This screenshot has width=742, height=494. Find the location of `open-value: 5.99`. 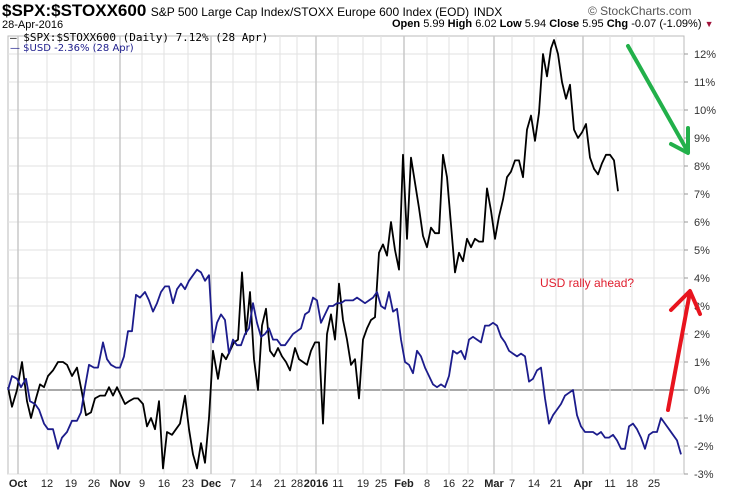

open-value: 5.99 is located at coordinates (434, 24).